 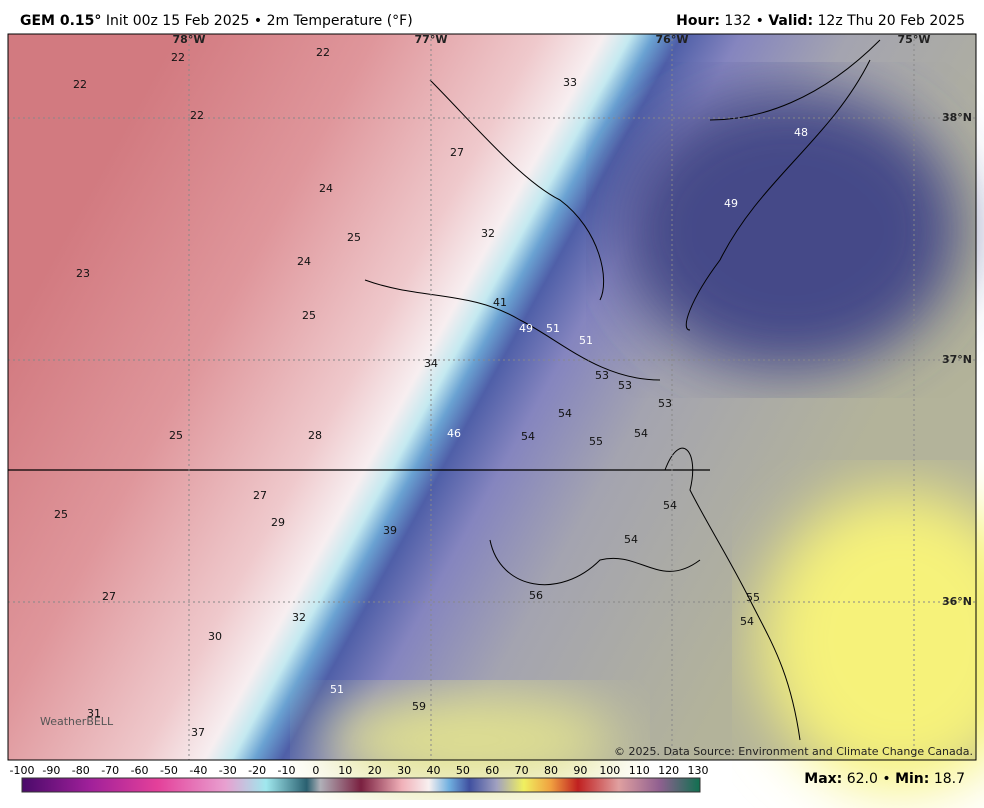 I want to click on colorbar-tick-label: -60, so click(x=140, y=770).